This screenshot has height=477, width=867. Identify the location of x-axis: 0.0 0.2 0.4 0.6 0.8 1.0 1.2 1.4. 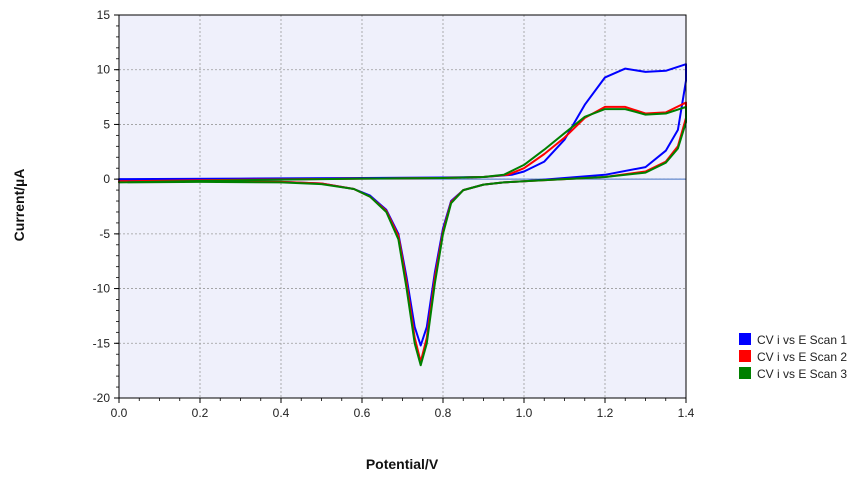
(403, 409).